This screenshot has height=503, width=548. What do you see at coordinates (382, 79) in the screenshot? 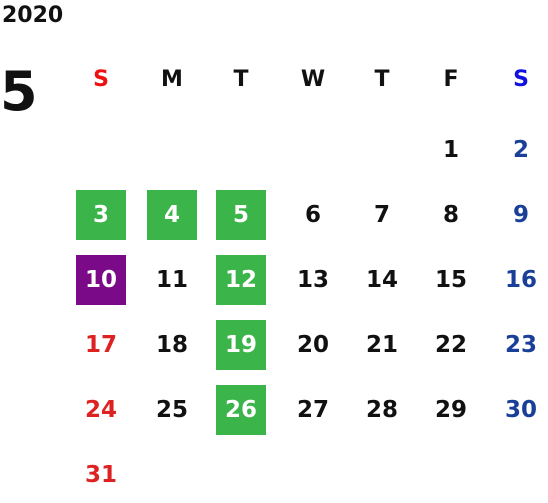
I see `weekday-header-4: T` at bounding box center [382, 79].